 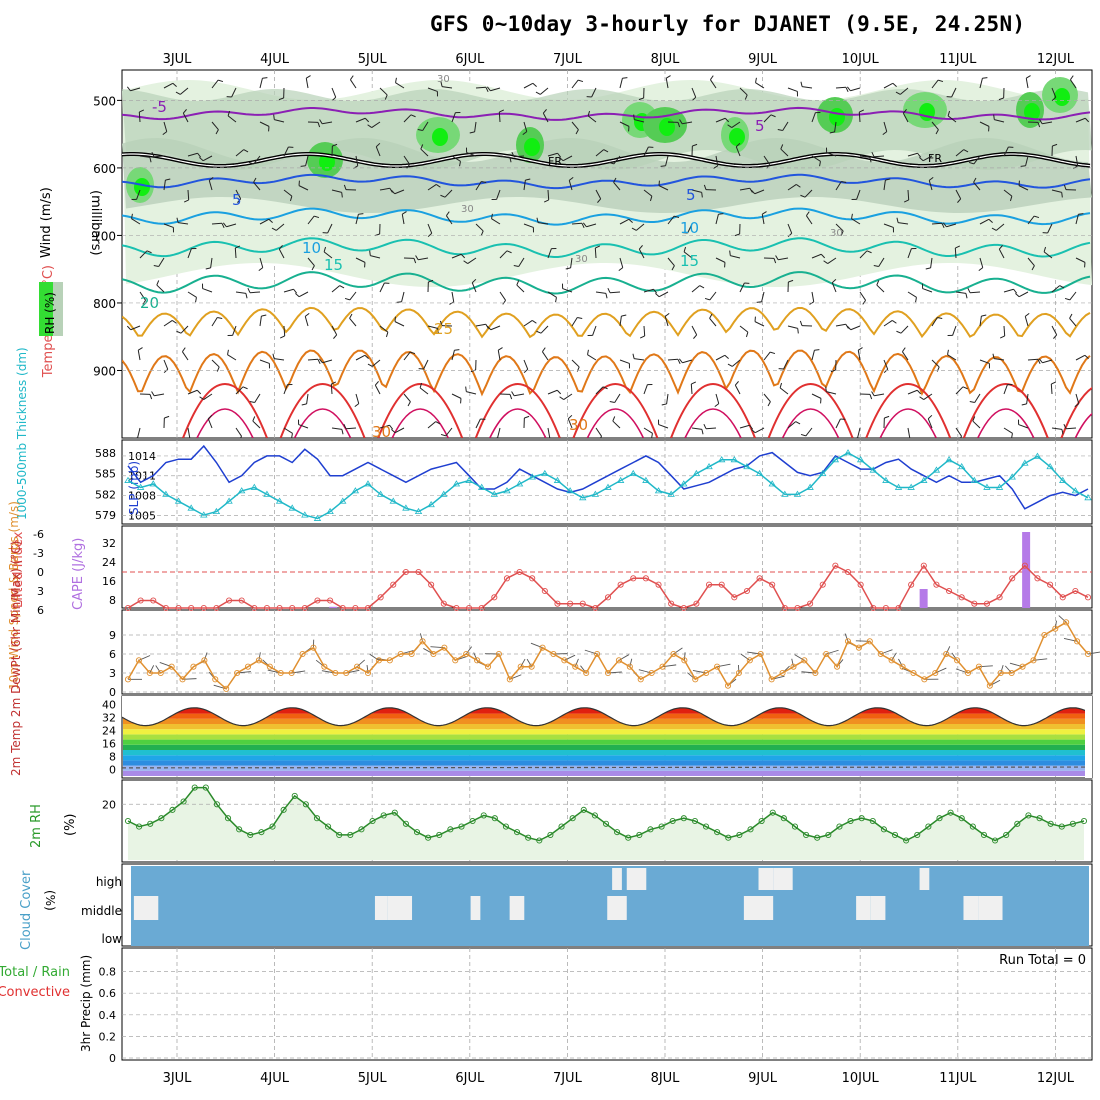 What do you see at coordinates (689, 228) in the screenshot?
I see `isotherm-label: 10` at bounding box center [689, 228].